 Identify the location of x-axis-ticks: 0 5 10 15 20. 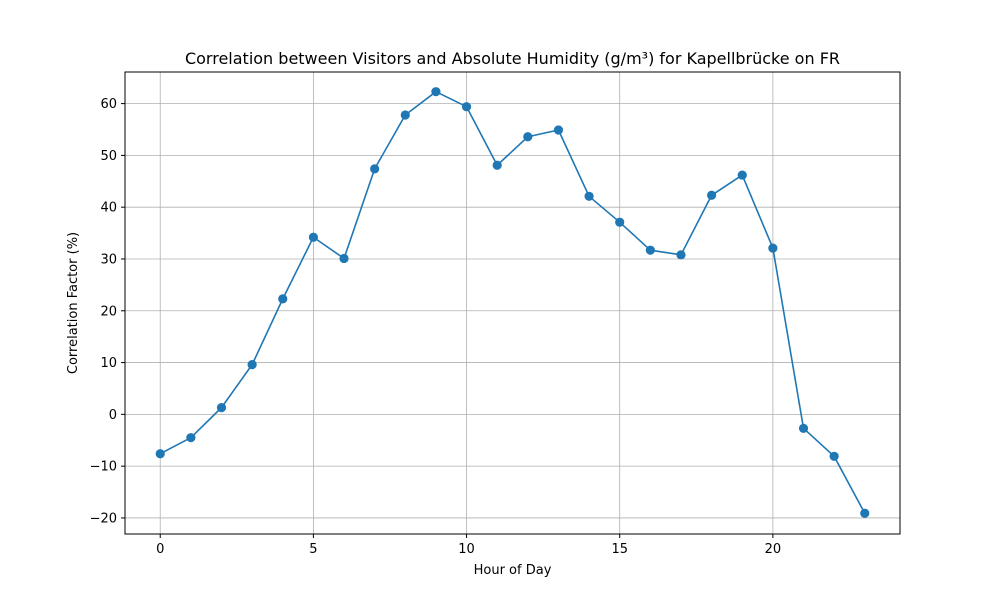
(468, 545).